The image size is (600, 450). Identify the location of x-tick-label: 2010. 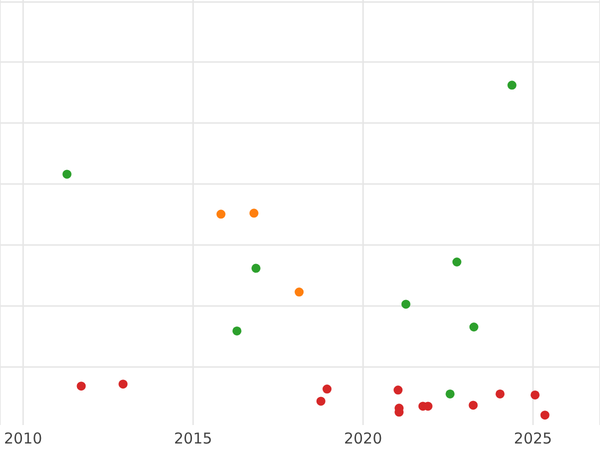
(23, 439).